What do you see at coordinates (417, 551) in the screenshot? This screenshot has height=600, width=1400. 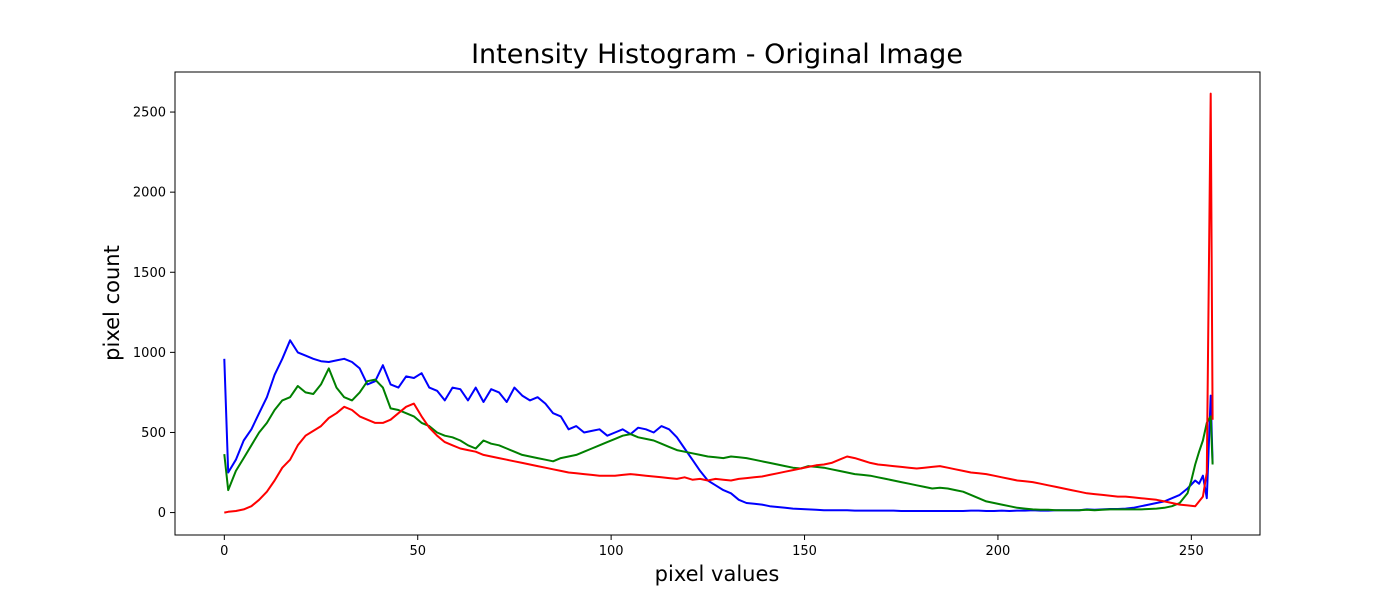 I see `x-tick-label: 50` at bounding box center [417, 551].